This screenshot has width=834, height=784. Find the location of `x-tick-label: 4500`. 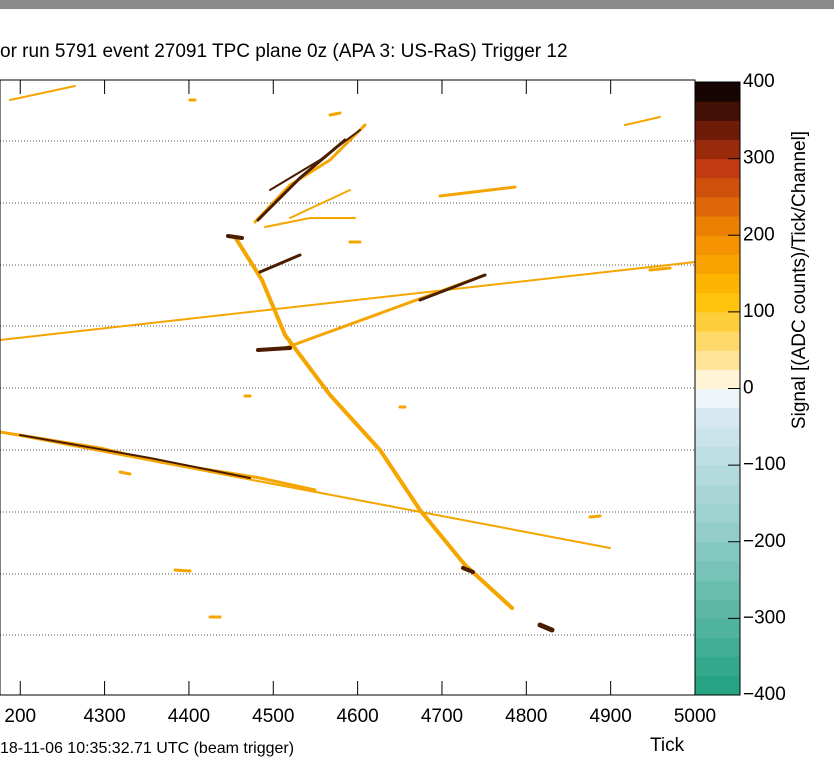

x-tick-label: 4500 is located at coordinates (273, 716).